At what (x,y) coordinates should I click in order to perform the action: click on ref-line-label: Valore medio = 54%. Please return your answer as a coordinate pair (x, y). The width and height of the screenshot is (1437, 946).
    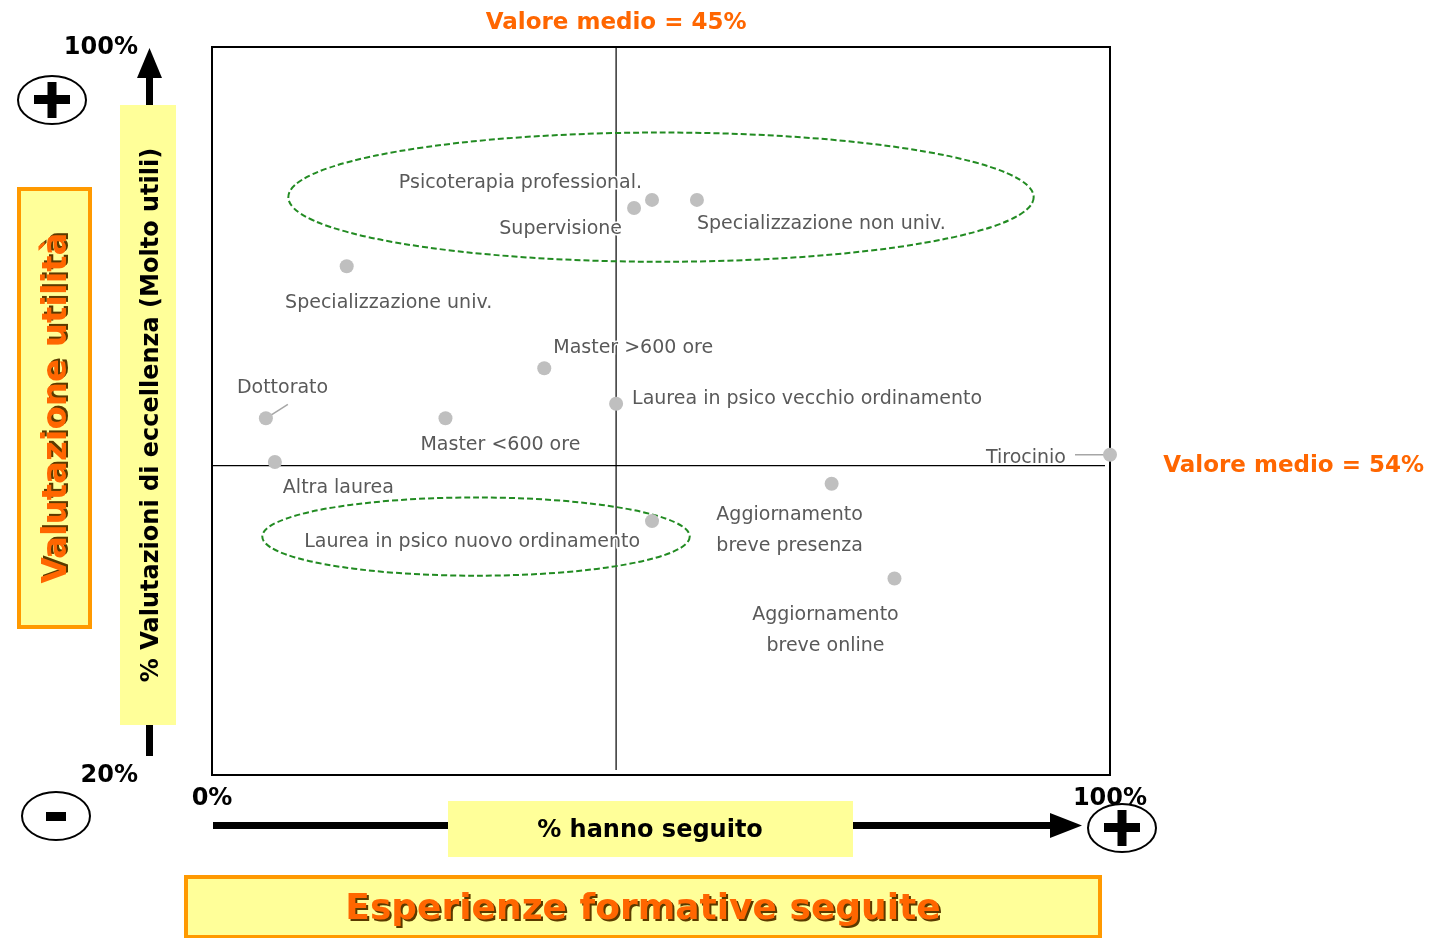
    Looking at the image, I should click on (1293, 464).